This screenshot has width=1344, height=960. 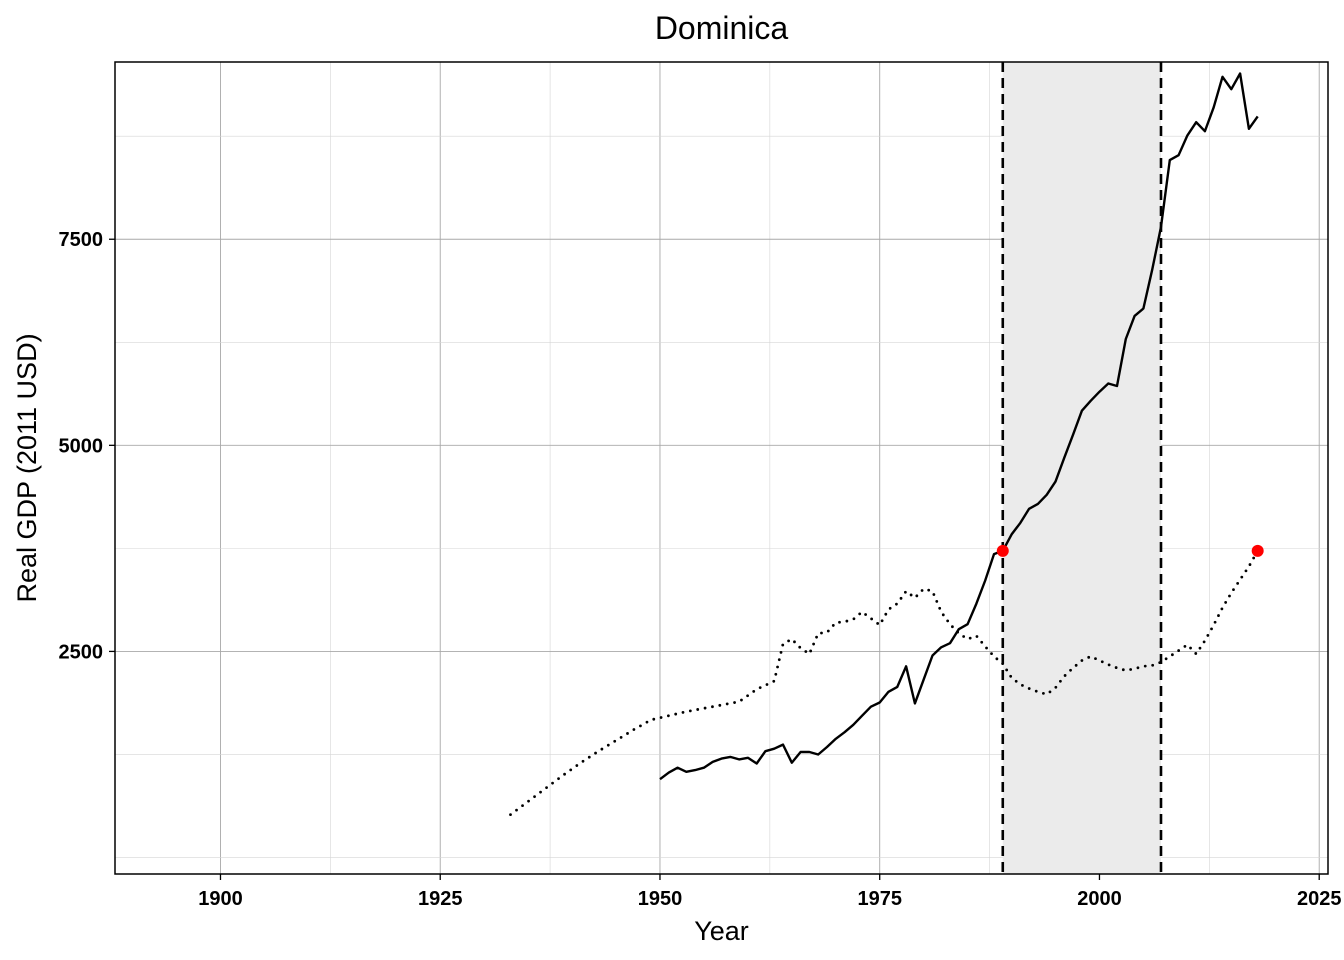 I want to click on shaded-region, so click(x=1081, y=468).